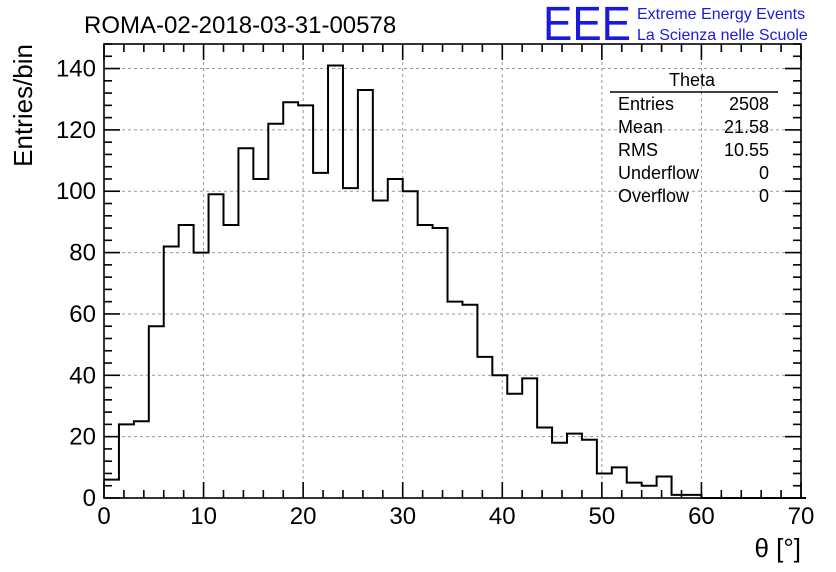 This screenshot has height=572, width=836. Describe the element at coordinates (764, 173) in the screenshot. I see `stats-underflow-value: 0` at that location.